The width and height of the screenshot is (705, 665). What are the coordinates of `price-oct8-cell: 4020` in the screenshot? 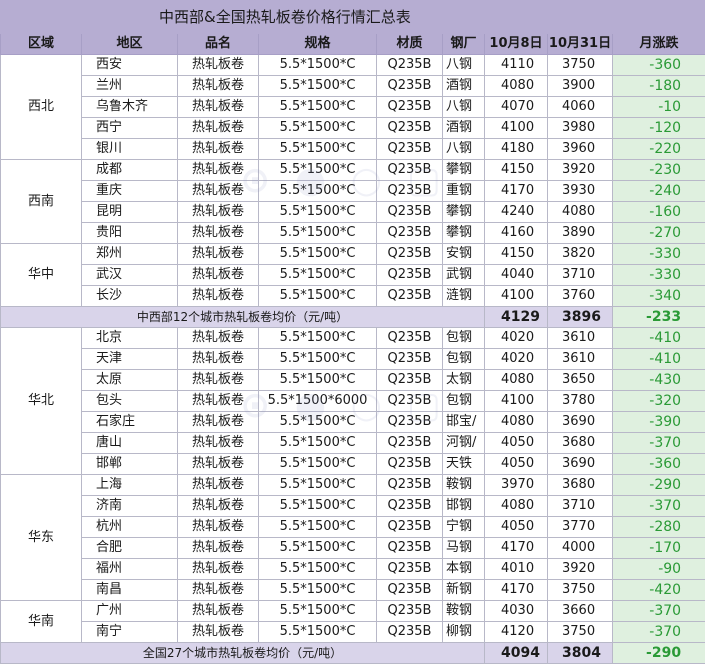 It's located at (516, 359).